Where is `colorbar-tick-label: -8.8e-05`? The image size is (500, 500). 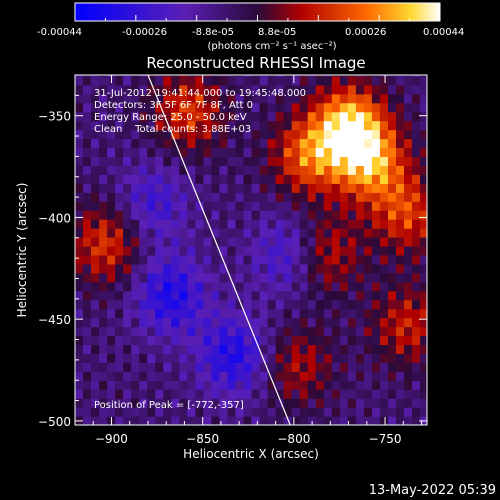
colorbar-tick-label: -8.8e-05 is located at coordinates (213, 32).